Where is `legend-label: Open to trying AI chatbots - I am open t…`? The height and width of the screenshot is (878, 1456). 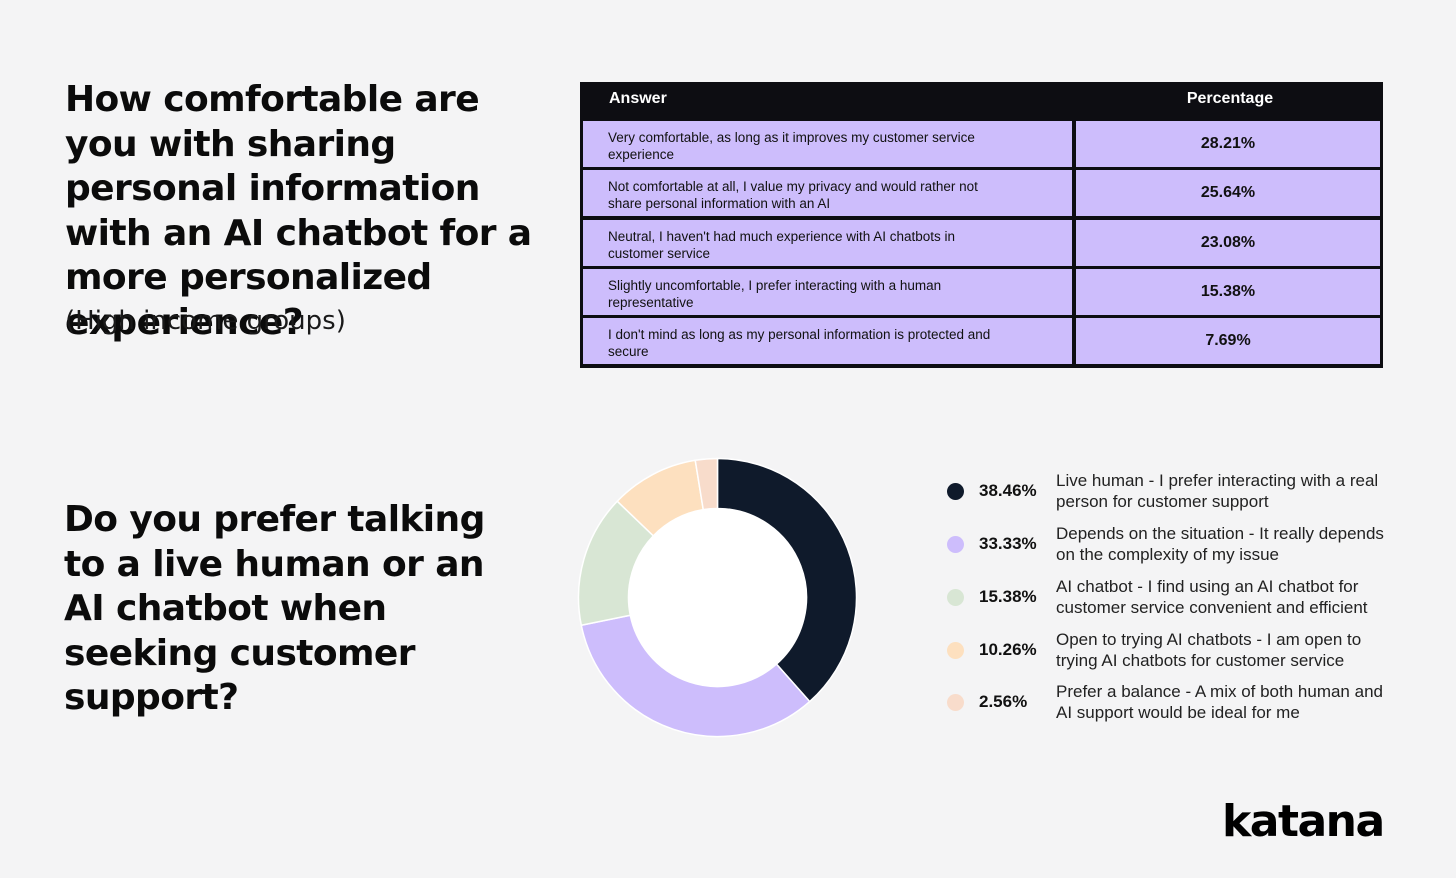
legend-label: Open to trying AI chatbots - I am open t… is located at coordinates (1209, 650).